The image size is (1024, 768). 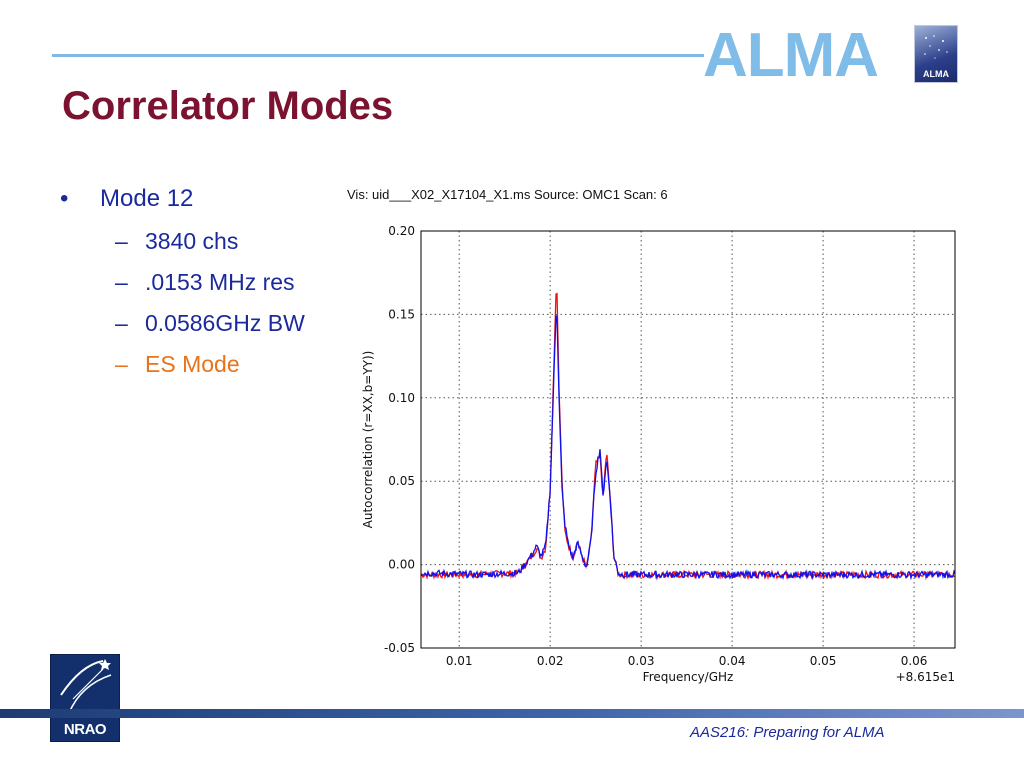 What do you see at coordinates (265, 367) in the screenshot?
I see `sub-bullet-highlight: – ES Mode` at bounding box center [265, 367].